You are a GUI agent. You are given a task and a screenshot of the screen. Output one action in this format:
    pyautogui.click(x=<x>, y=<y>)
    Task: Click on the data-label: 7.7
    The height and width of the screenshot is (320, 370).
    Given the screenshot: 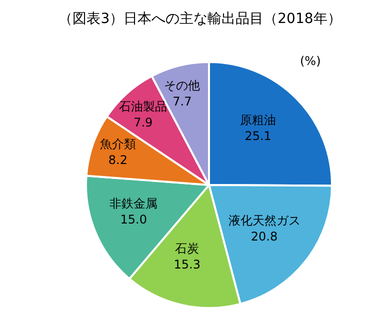 What is the action you would take?
    pyautogui.click(x=182, y=101)
    